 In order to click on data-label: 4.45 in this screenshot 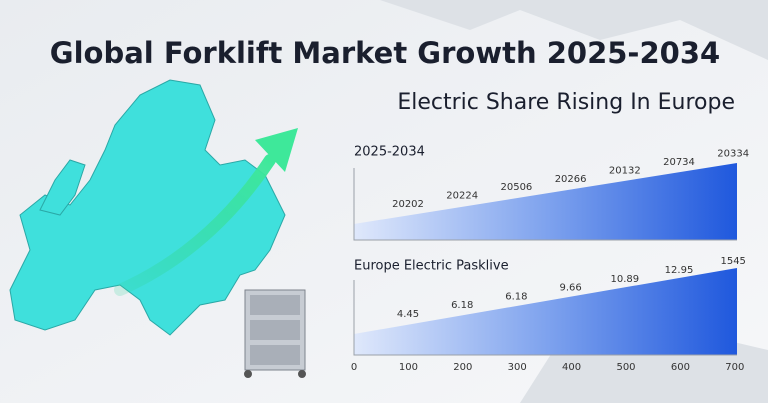, I will do `click(408, 314)`.